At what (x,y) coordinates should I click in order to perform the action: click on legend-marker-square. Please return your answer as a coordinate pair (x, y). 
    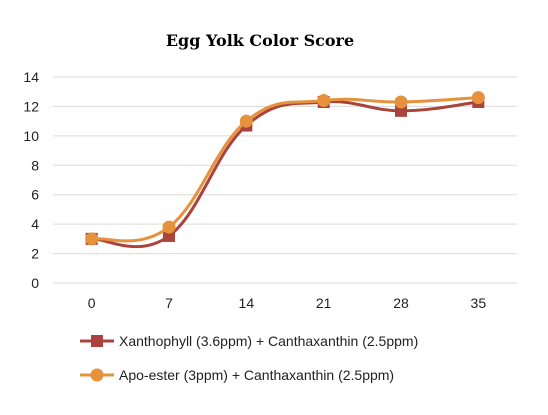
    Looking at the image, I should click on (97, 341).